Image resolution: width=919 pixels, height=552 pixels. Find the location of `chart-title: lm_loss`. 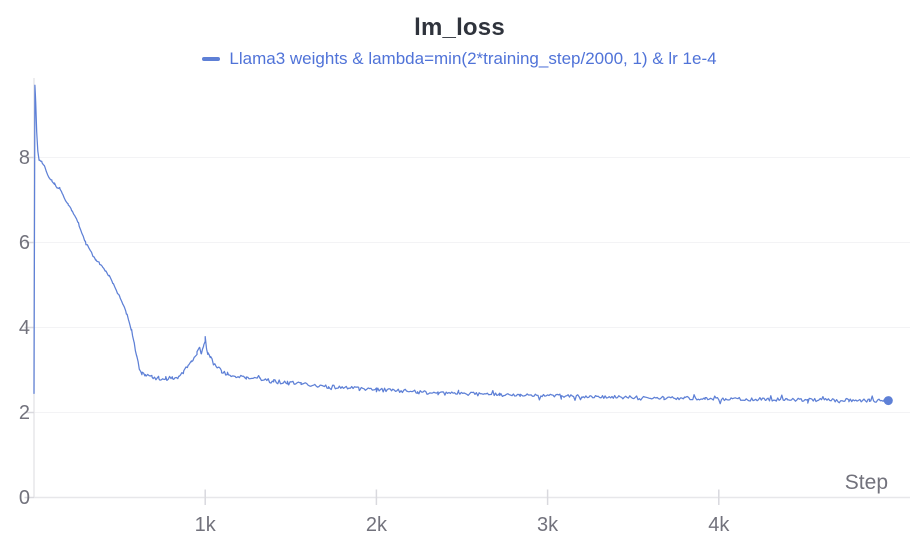

chart-title: lm_loss is located at coordinates (459, 27).